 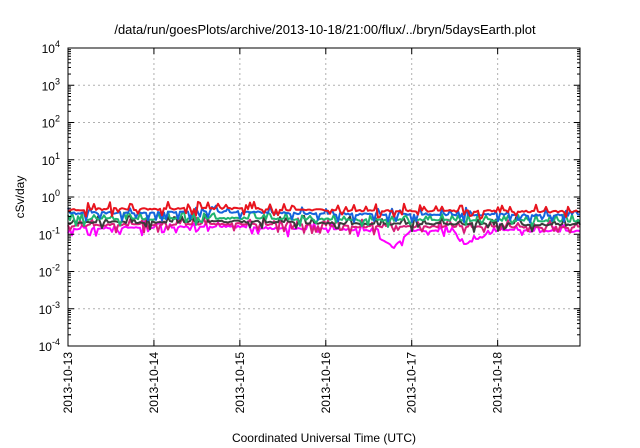 What do you see at coordinates (49, 345) in the screenshot?
I see `y-tick-label: 10⁻⁴` at bounding box center [49, 345].